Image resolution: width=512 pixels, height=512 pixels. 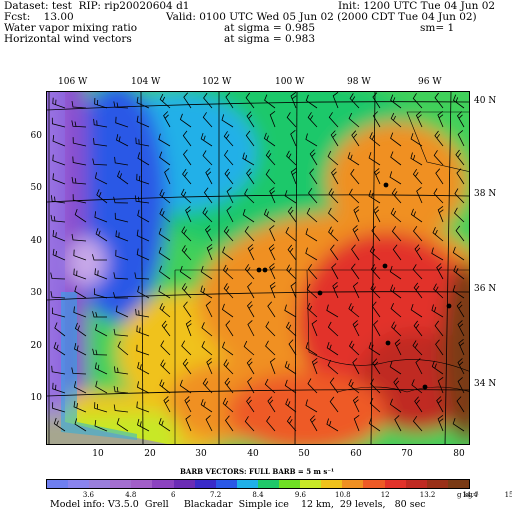 I want to click on field1-name: Water vapor mixing ratio, so click(x=71, y=28).